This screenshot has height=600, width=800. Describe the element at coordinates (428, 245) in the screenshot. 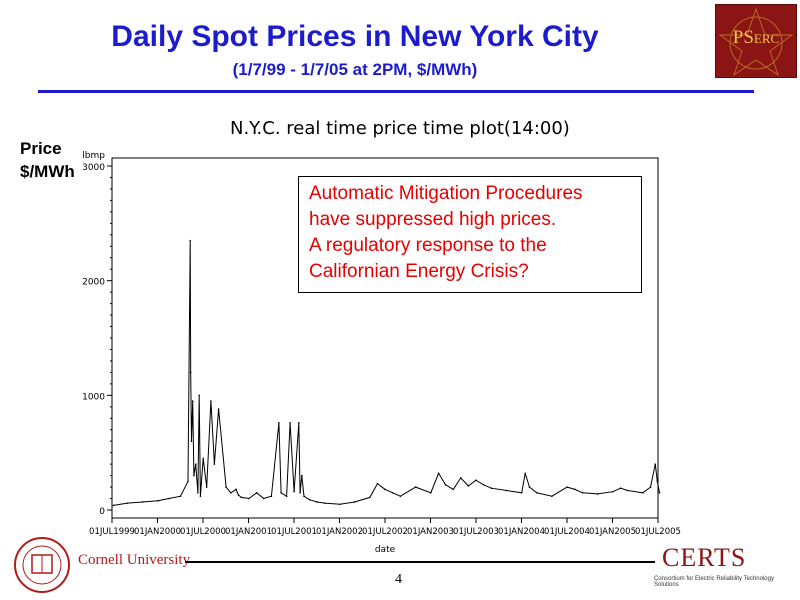

I see `annotation-line: A regulatory response to the` at that location.